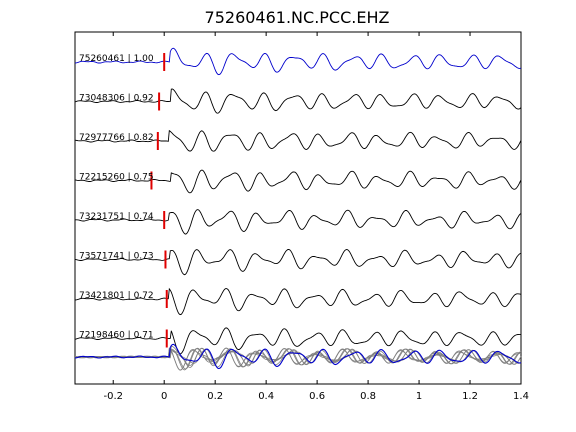  I want to click on overlay-master-line, so click(298, 356).